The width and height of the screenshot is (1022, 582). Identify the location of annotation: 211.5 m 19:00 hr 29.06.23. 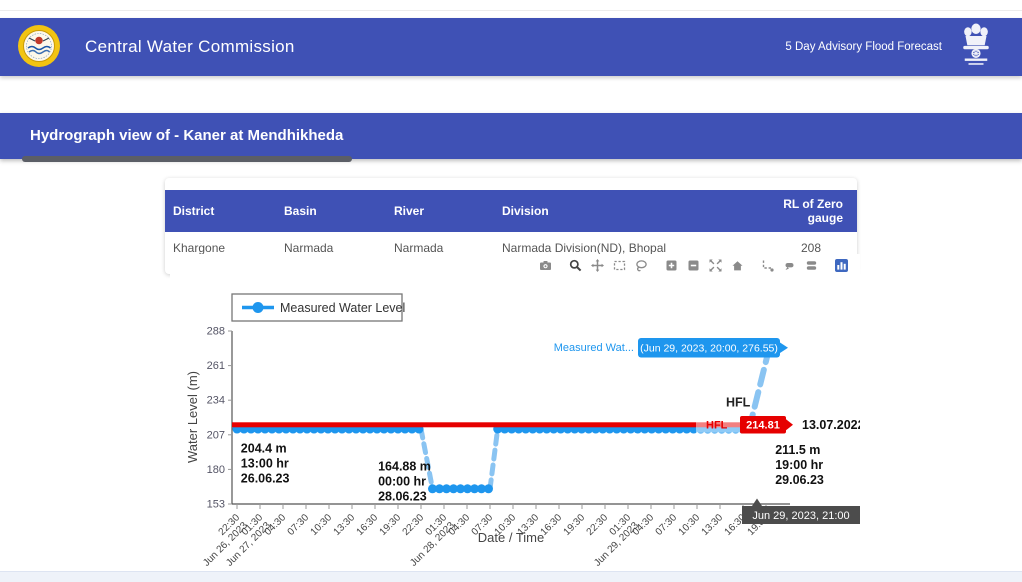
(799, 465).